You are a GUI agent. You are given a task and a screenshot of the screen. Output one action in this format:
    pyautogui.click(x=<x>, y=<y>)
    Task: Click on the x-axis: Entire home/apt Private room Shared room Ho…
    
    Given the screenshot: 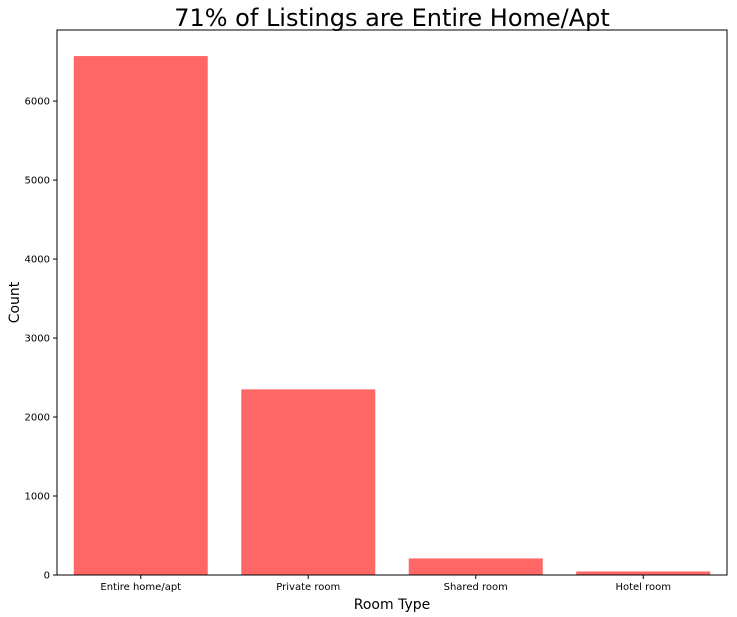 What is the action you would take?
    pyautogui.click(x=385, y=584)
    